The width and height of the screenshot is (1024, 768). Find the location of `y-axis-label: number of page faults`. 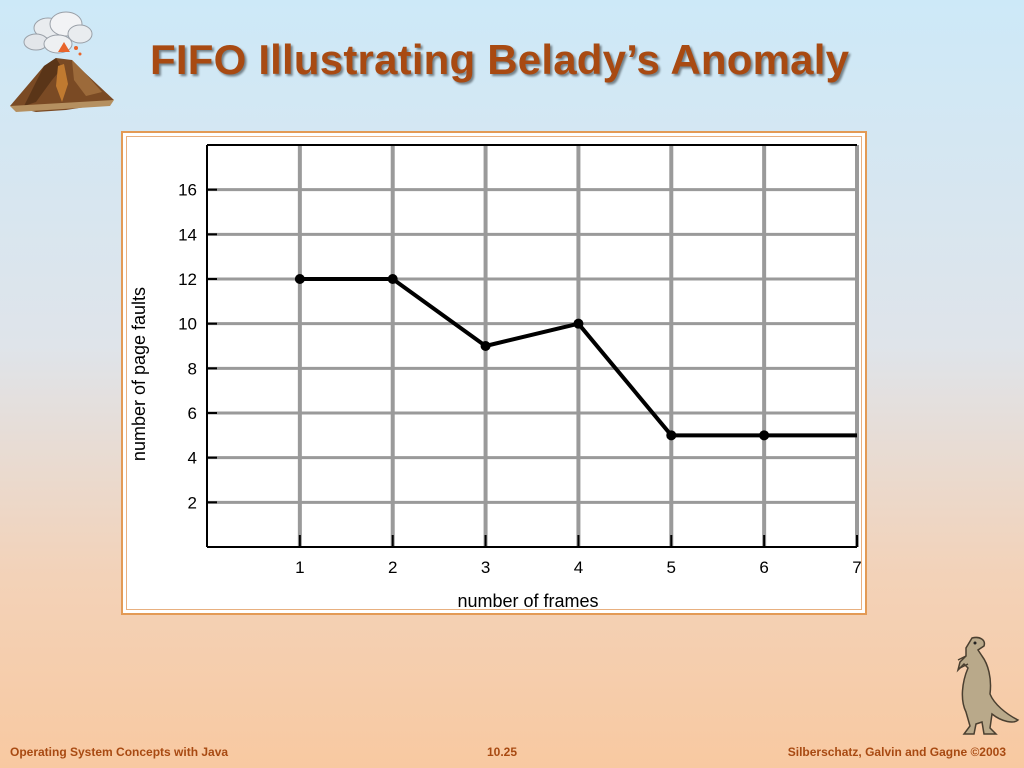

y-axis-label: number of page faults is located at coordinates (139, 374).